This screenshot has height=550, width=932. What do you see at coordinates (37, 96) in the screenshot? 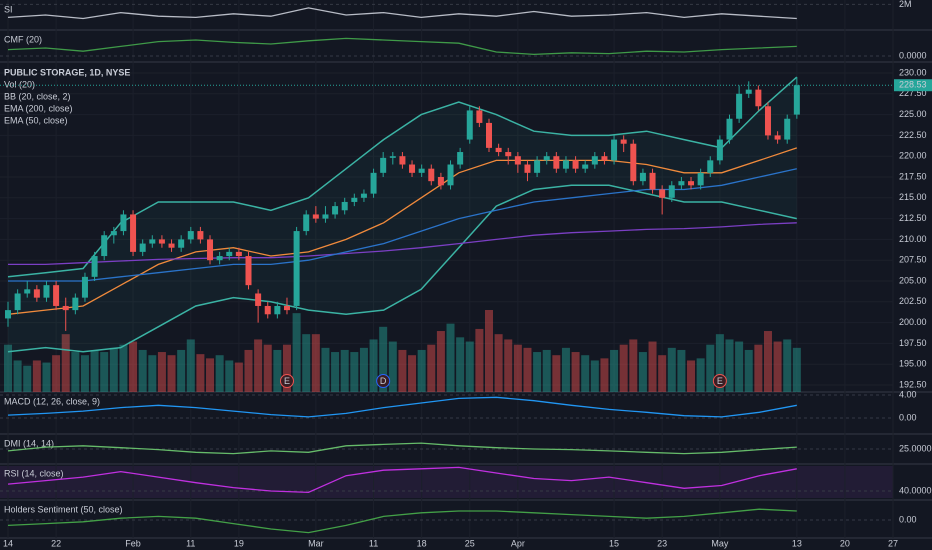
I see `legend-bb: BB (20, close, 2)` at bounding box center [37, 96].